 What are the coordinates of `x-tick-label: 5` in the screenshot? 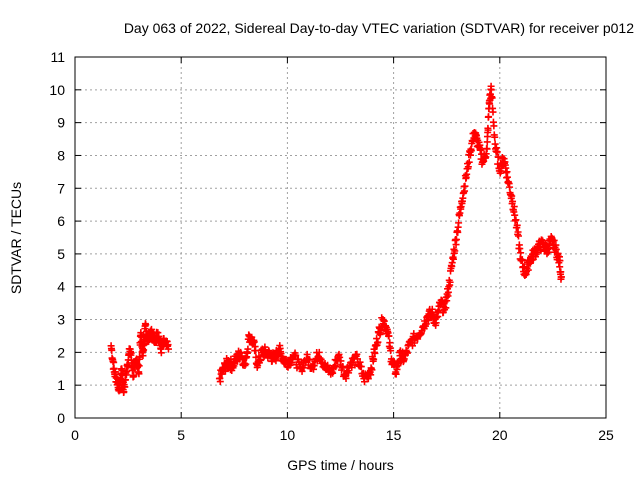 It's located at (181, 435).